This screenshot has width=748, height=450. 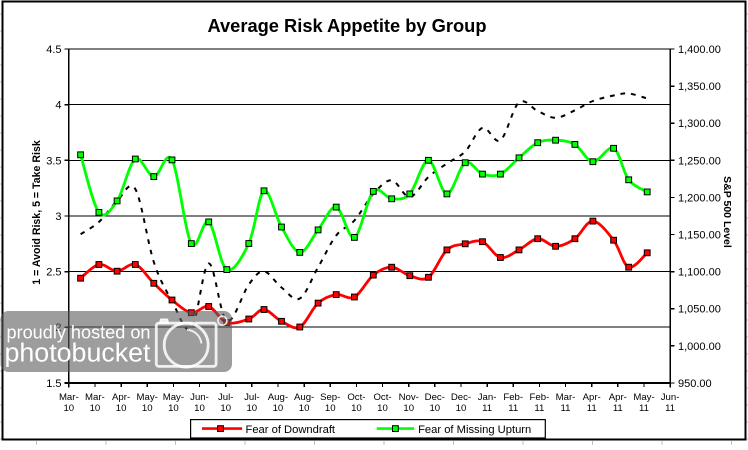 What do you see at coordinates (79, 331) in the screenshot?
I see `svg-text: proudly hosted on` at bounding box center [79, 331].